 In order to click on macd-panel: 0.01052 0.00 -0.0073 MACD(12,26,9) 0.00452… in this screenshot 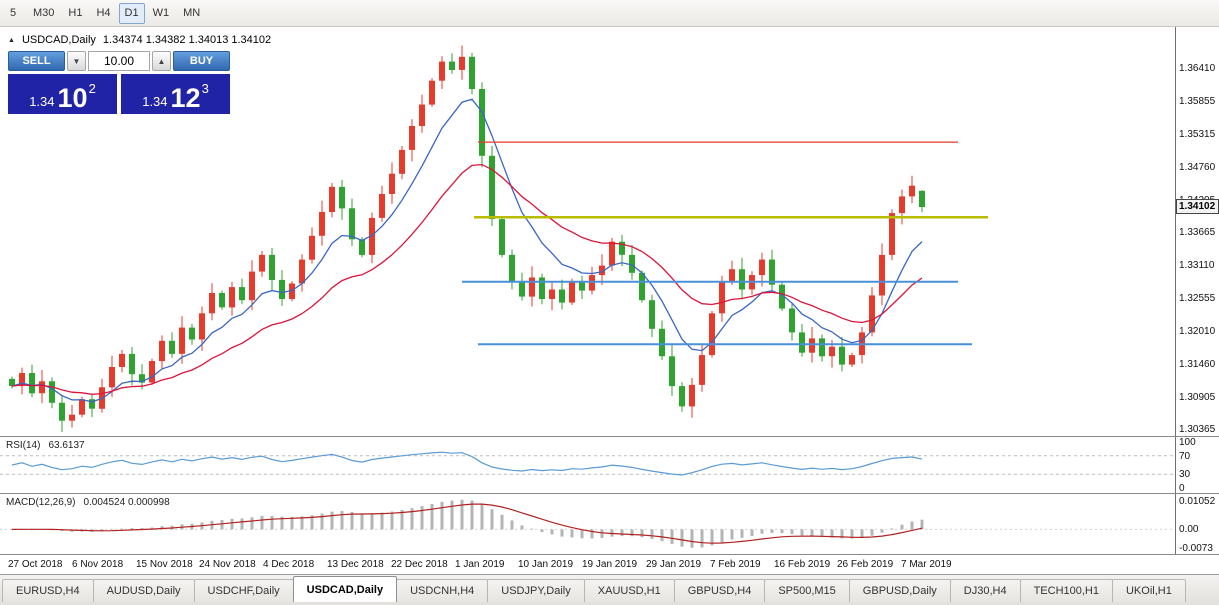, I will do `click(609, 523)`.